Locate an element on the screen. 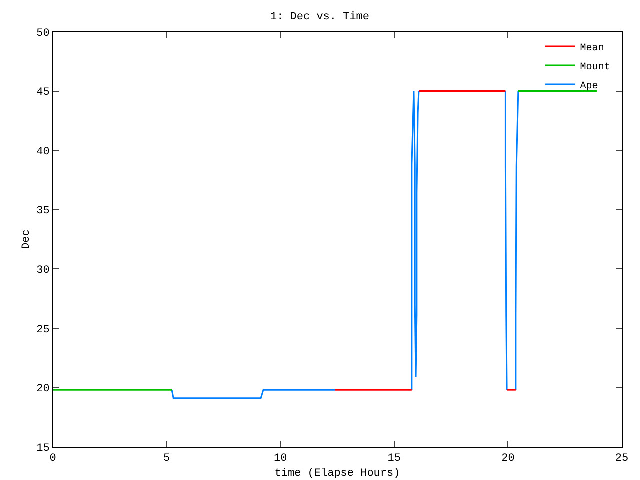  legend-label: Mount is located at coordinates (595, 68).